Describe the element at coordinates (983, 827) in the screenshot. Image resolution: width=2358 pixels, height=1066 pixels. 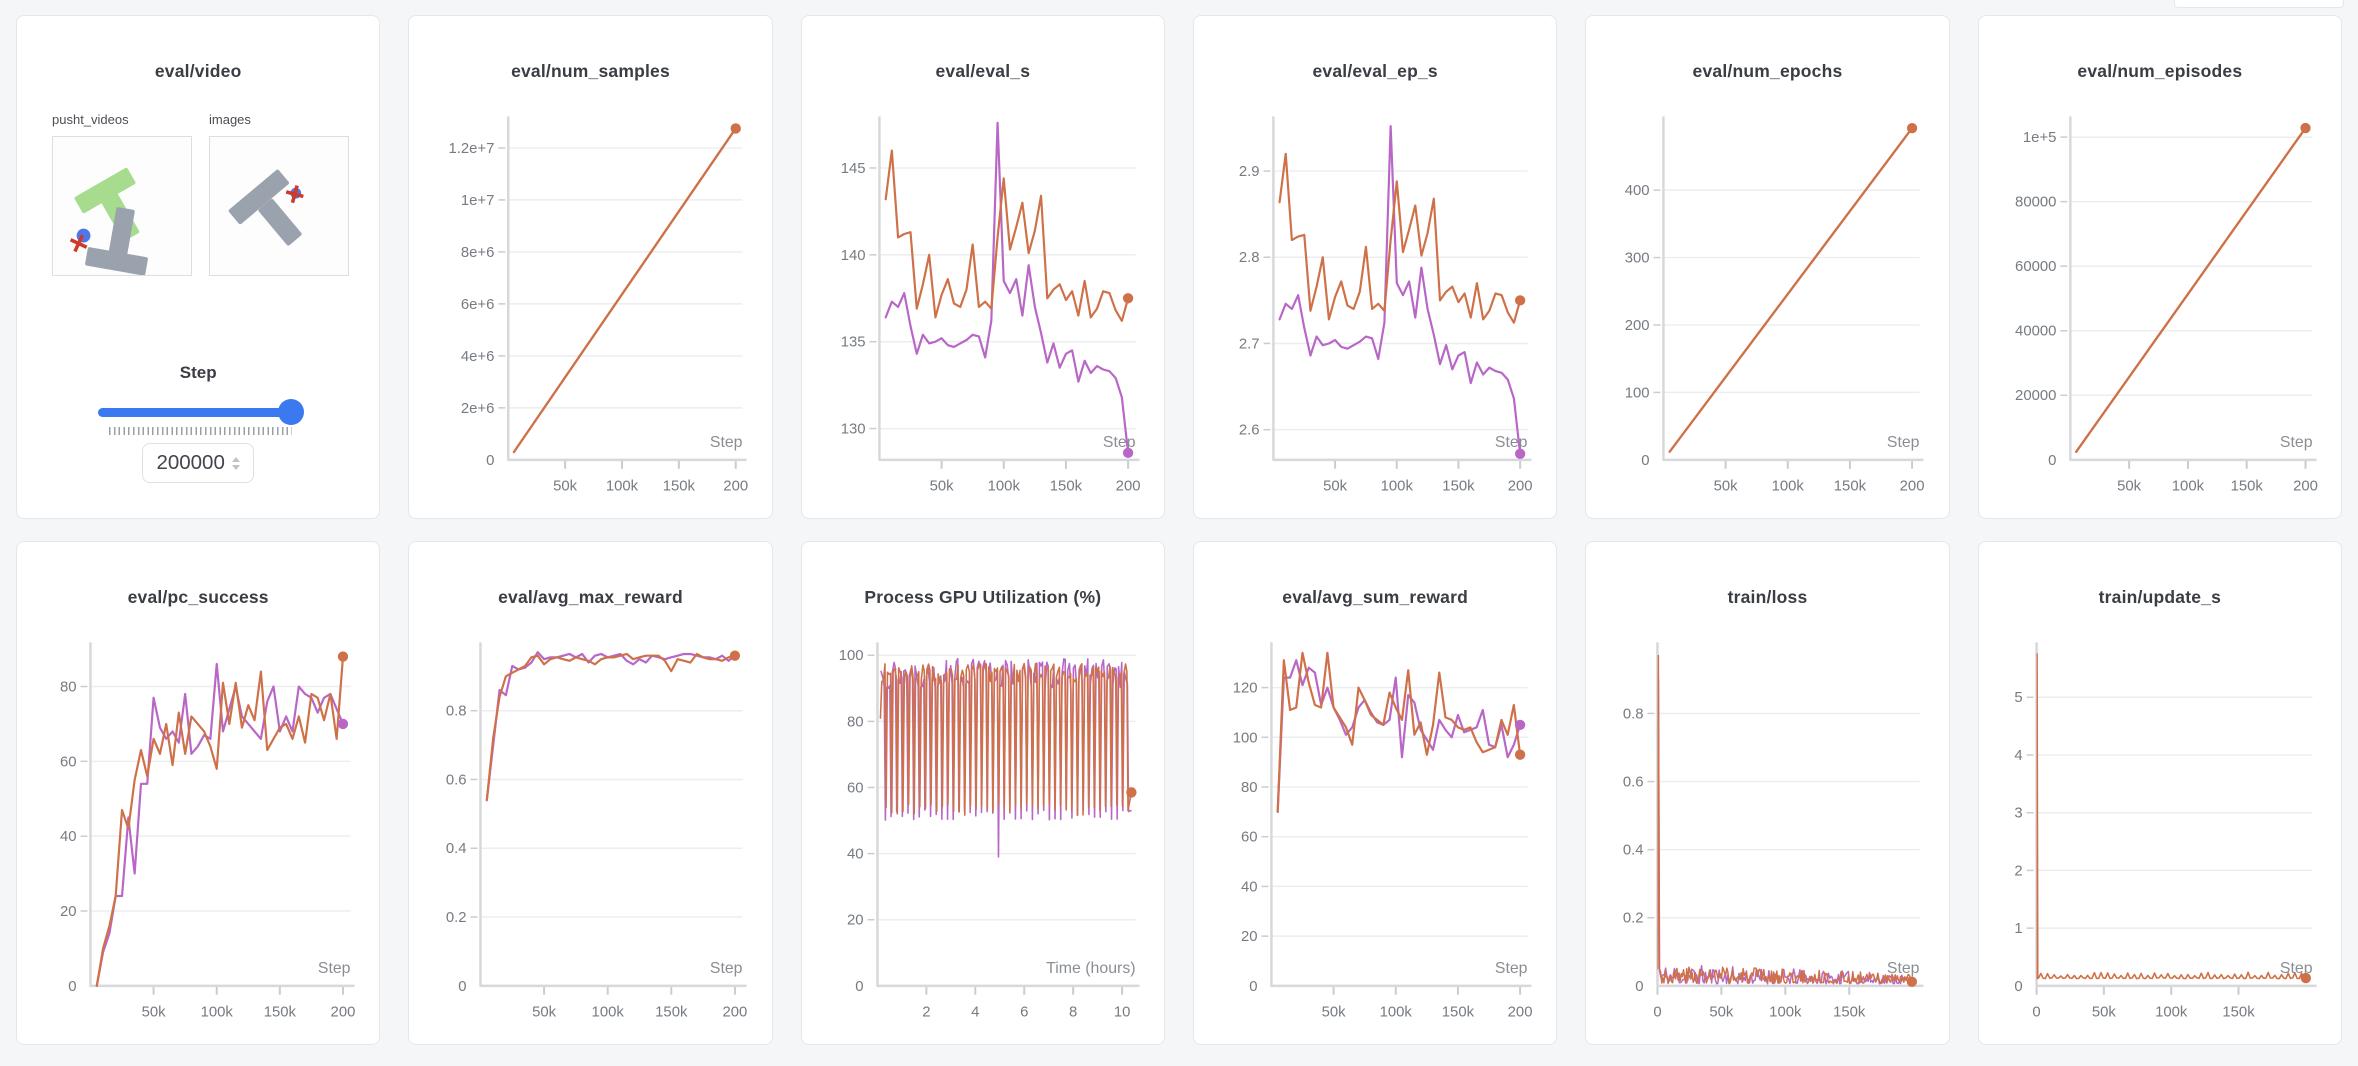
I see `chart-plot: 0 20 40 60 80 100 2 4 6 8 10 Time (hours)` at that location.